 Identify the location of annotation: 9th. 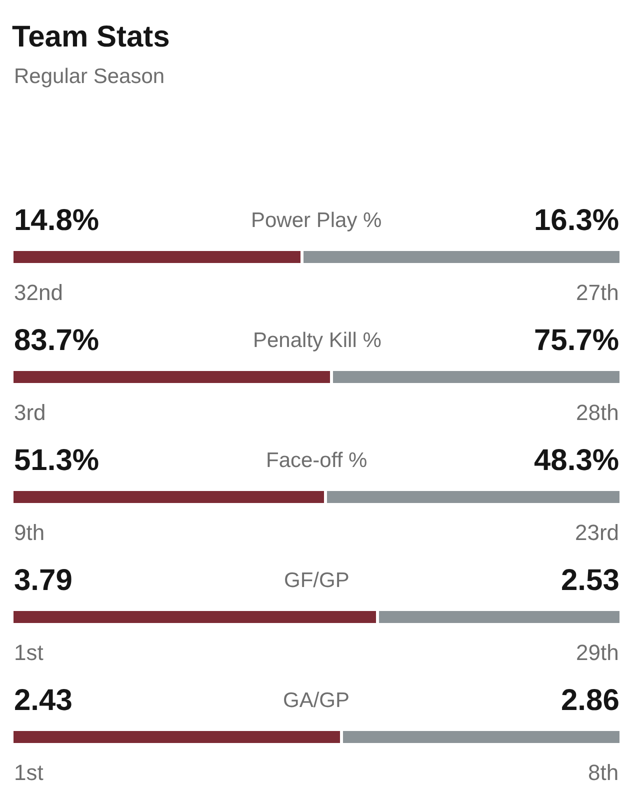
(29, 532).